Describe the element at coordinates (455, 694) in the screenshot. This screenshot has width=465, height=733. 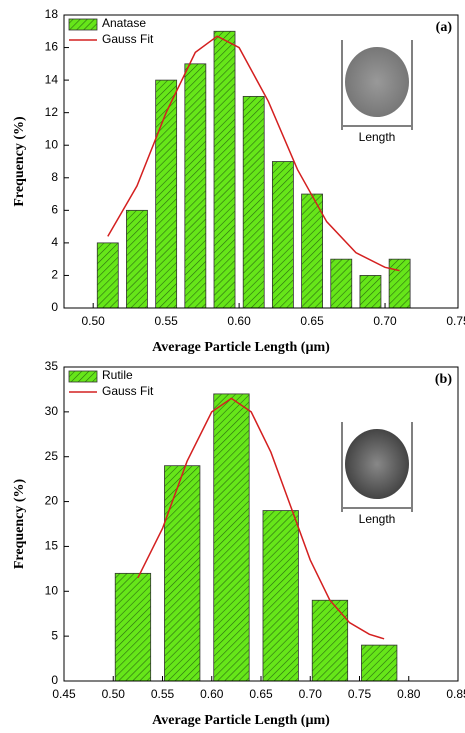
I see `x-tick-label: 0.85` at that location.